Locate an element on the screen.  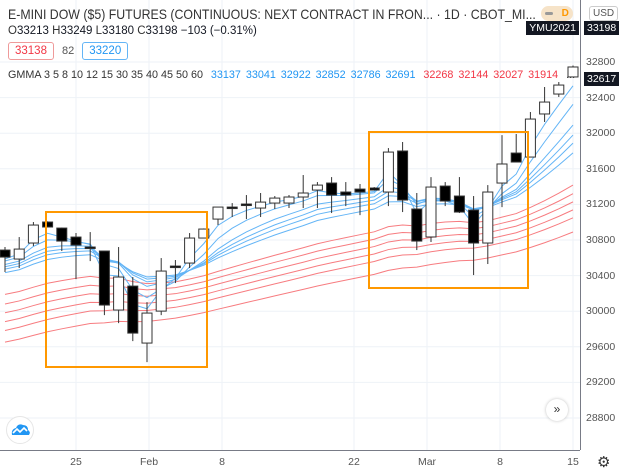
trade-row: 33138 82 33220 is located at coordinates (68, 51).